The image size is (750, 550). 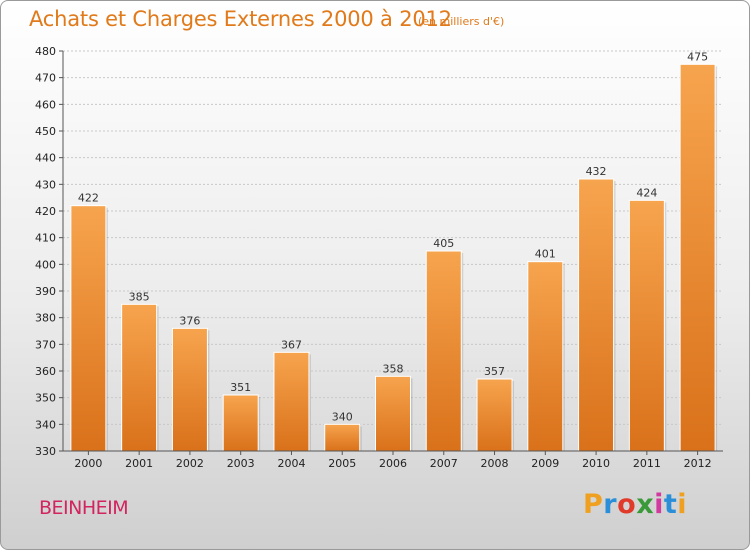 I want to click on value-label: 401, so click(x=545, y=254).